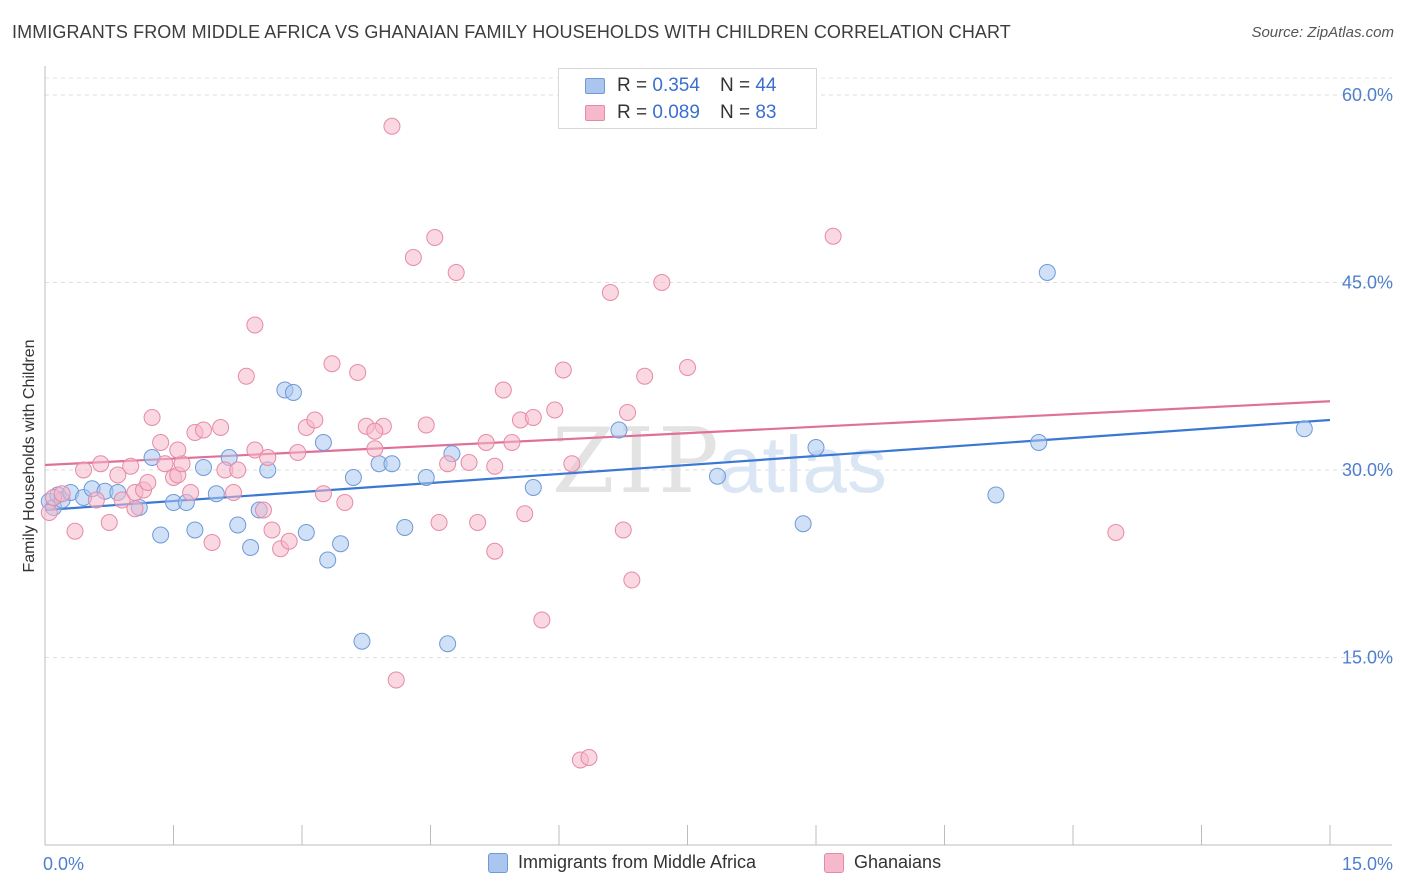 The image size is (1406, 892). I want to click on stats-legend: R = 0.354 N = 44 R = 0.089 N = 83, so click(687, 98).